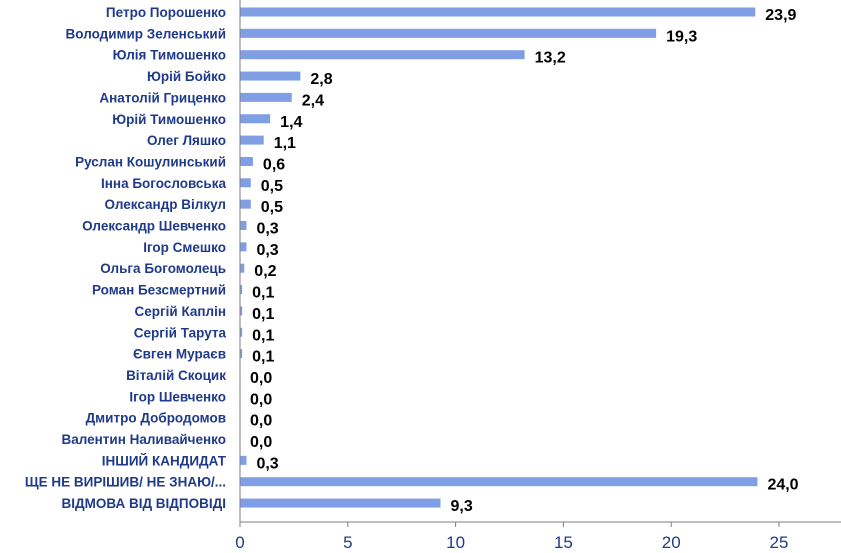 This screenshot has width=841, height=553. Describe the element at coordinates (169, 119) in the screenshot. I see `category-label: Юрій Тимошенко` at that location.